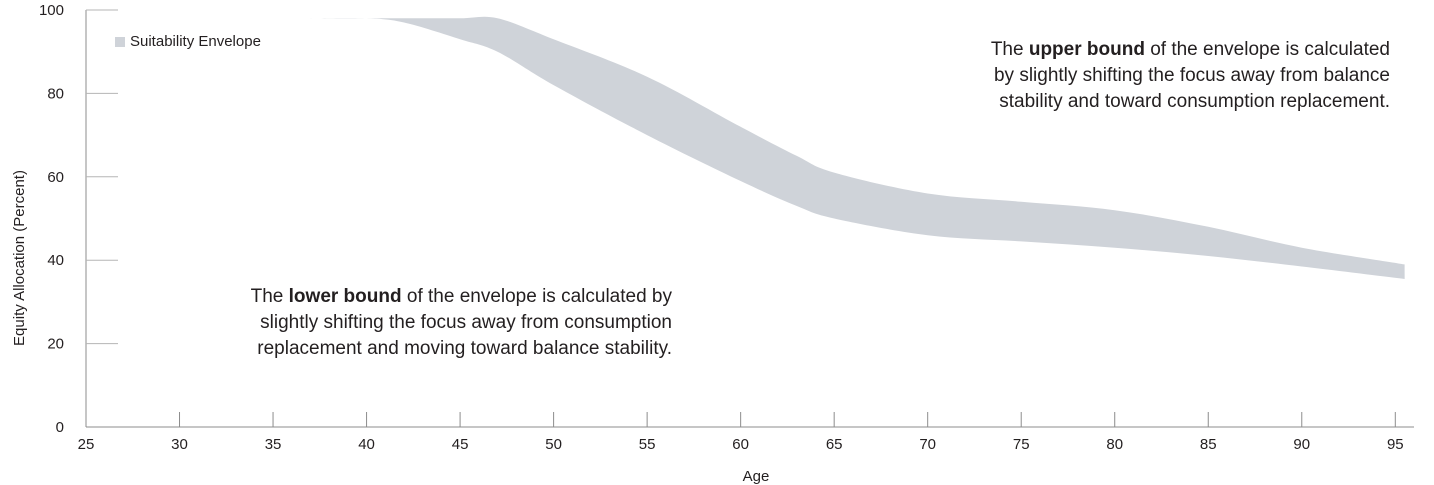 This screenshot has width=1434, height=485. Describe the element at coordinates (51, 10) in the screenshot. I see `y-tick-label: 100` at that location.